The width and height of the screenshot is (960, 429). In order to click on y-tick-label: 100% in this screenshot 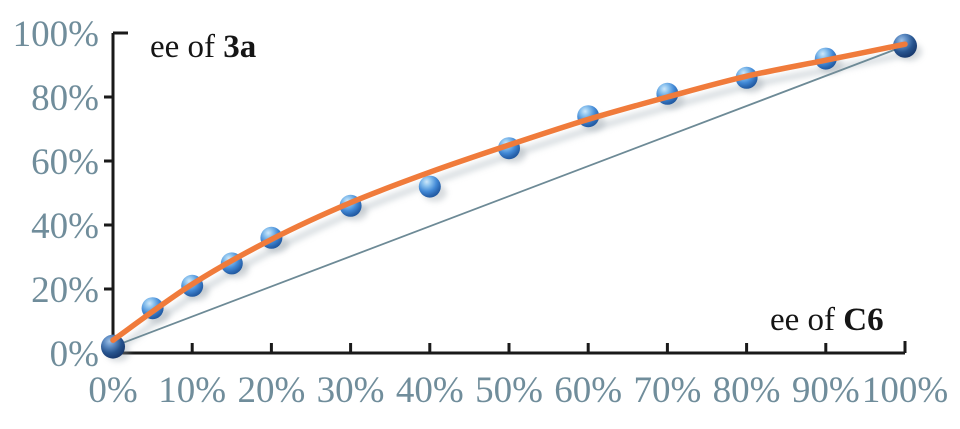, I will do `click(56, 34)`.